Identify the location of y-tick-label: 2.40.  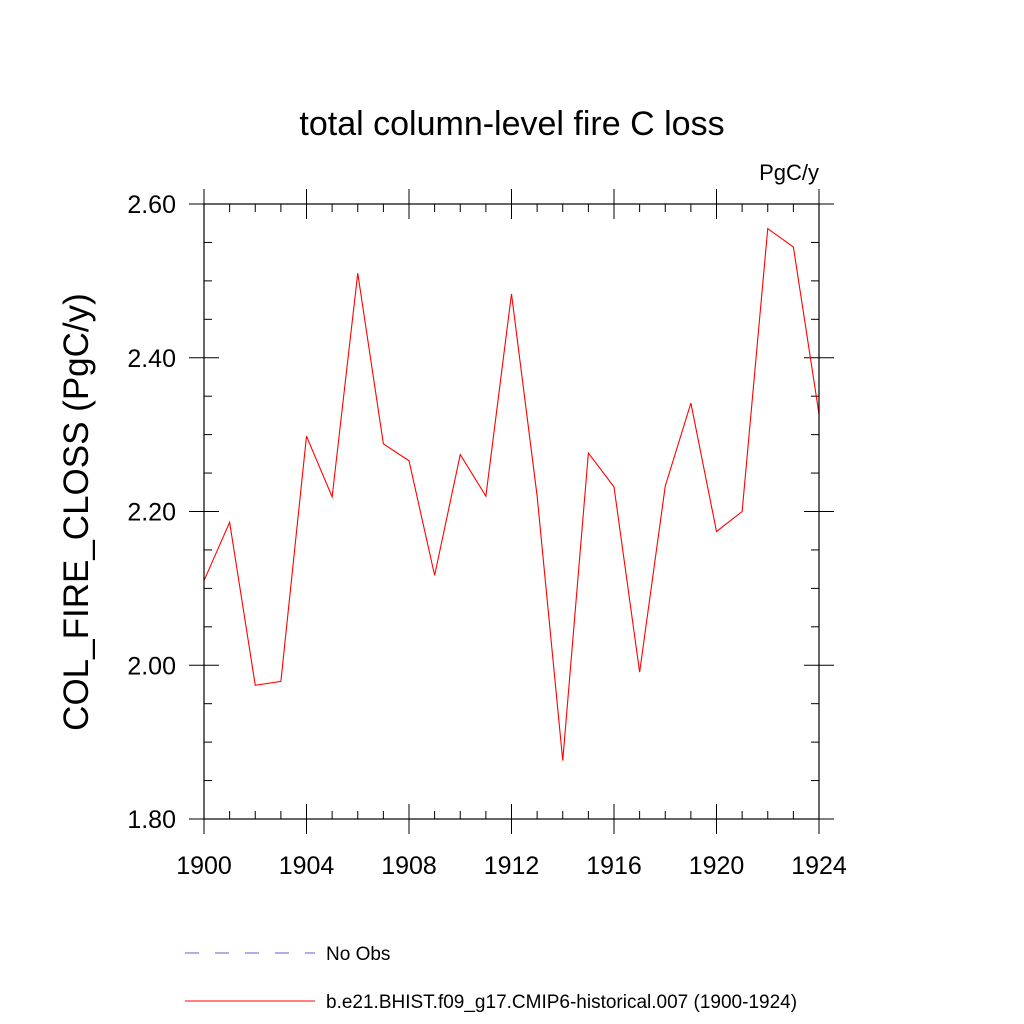
(151, 359).